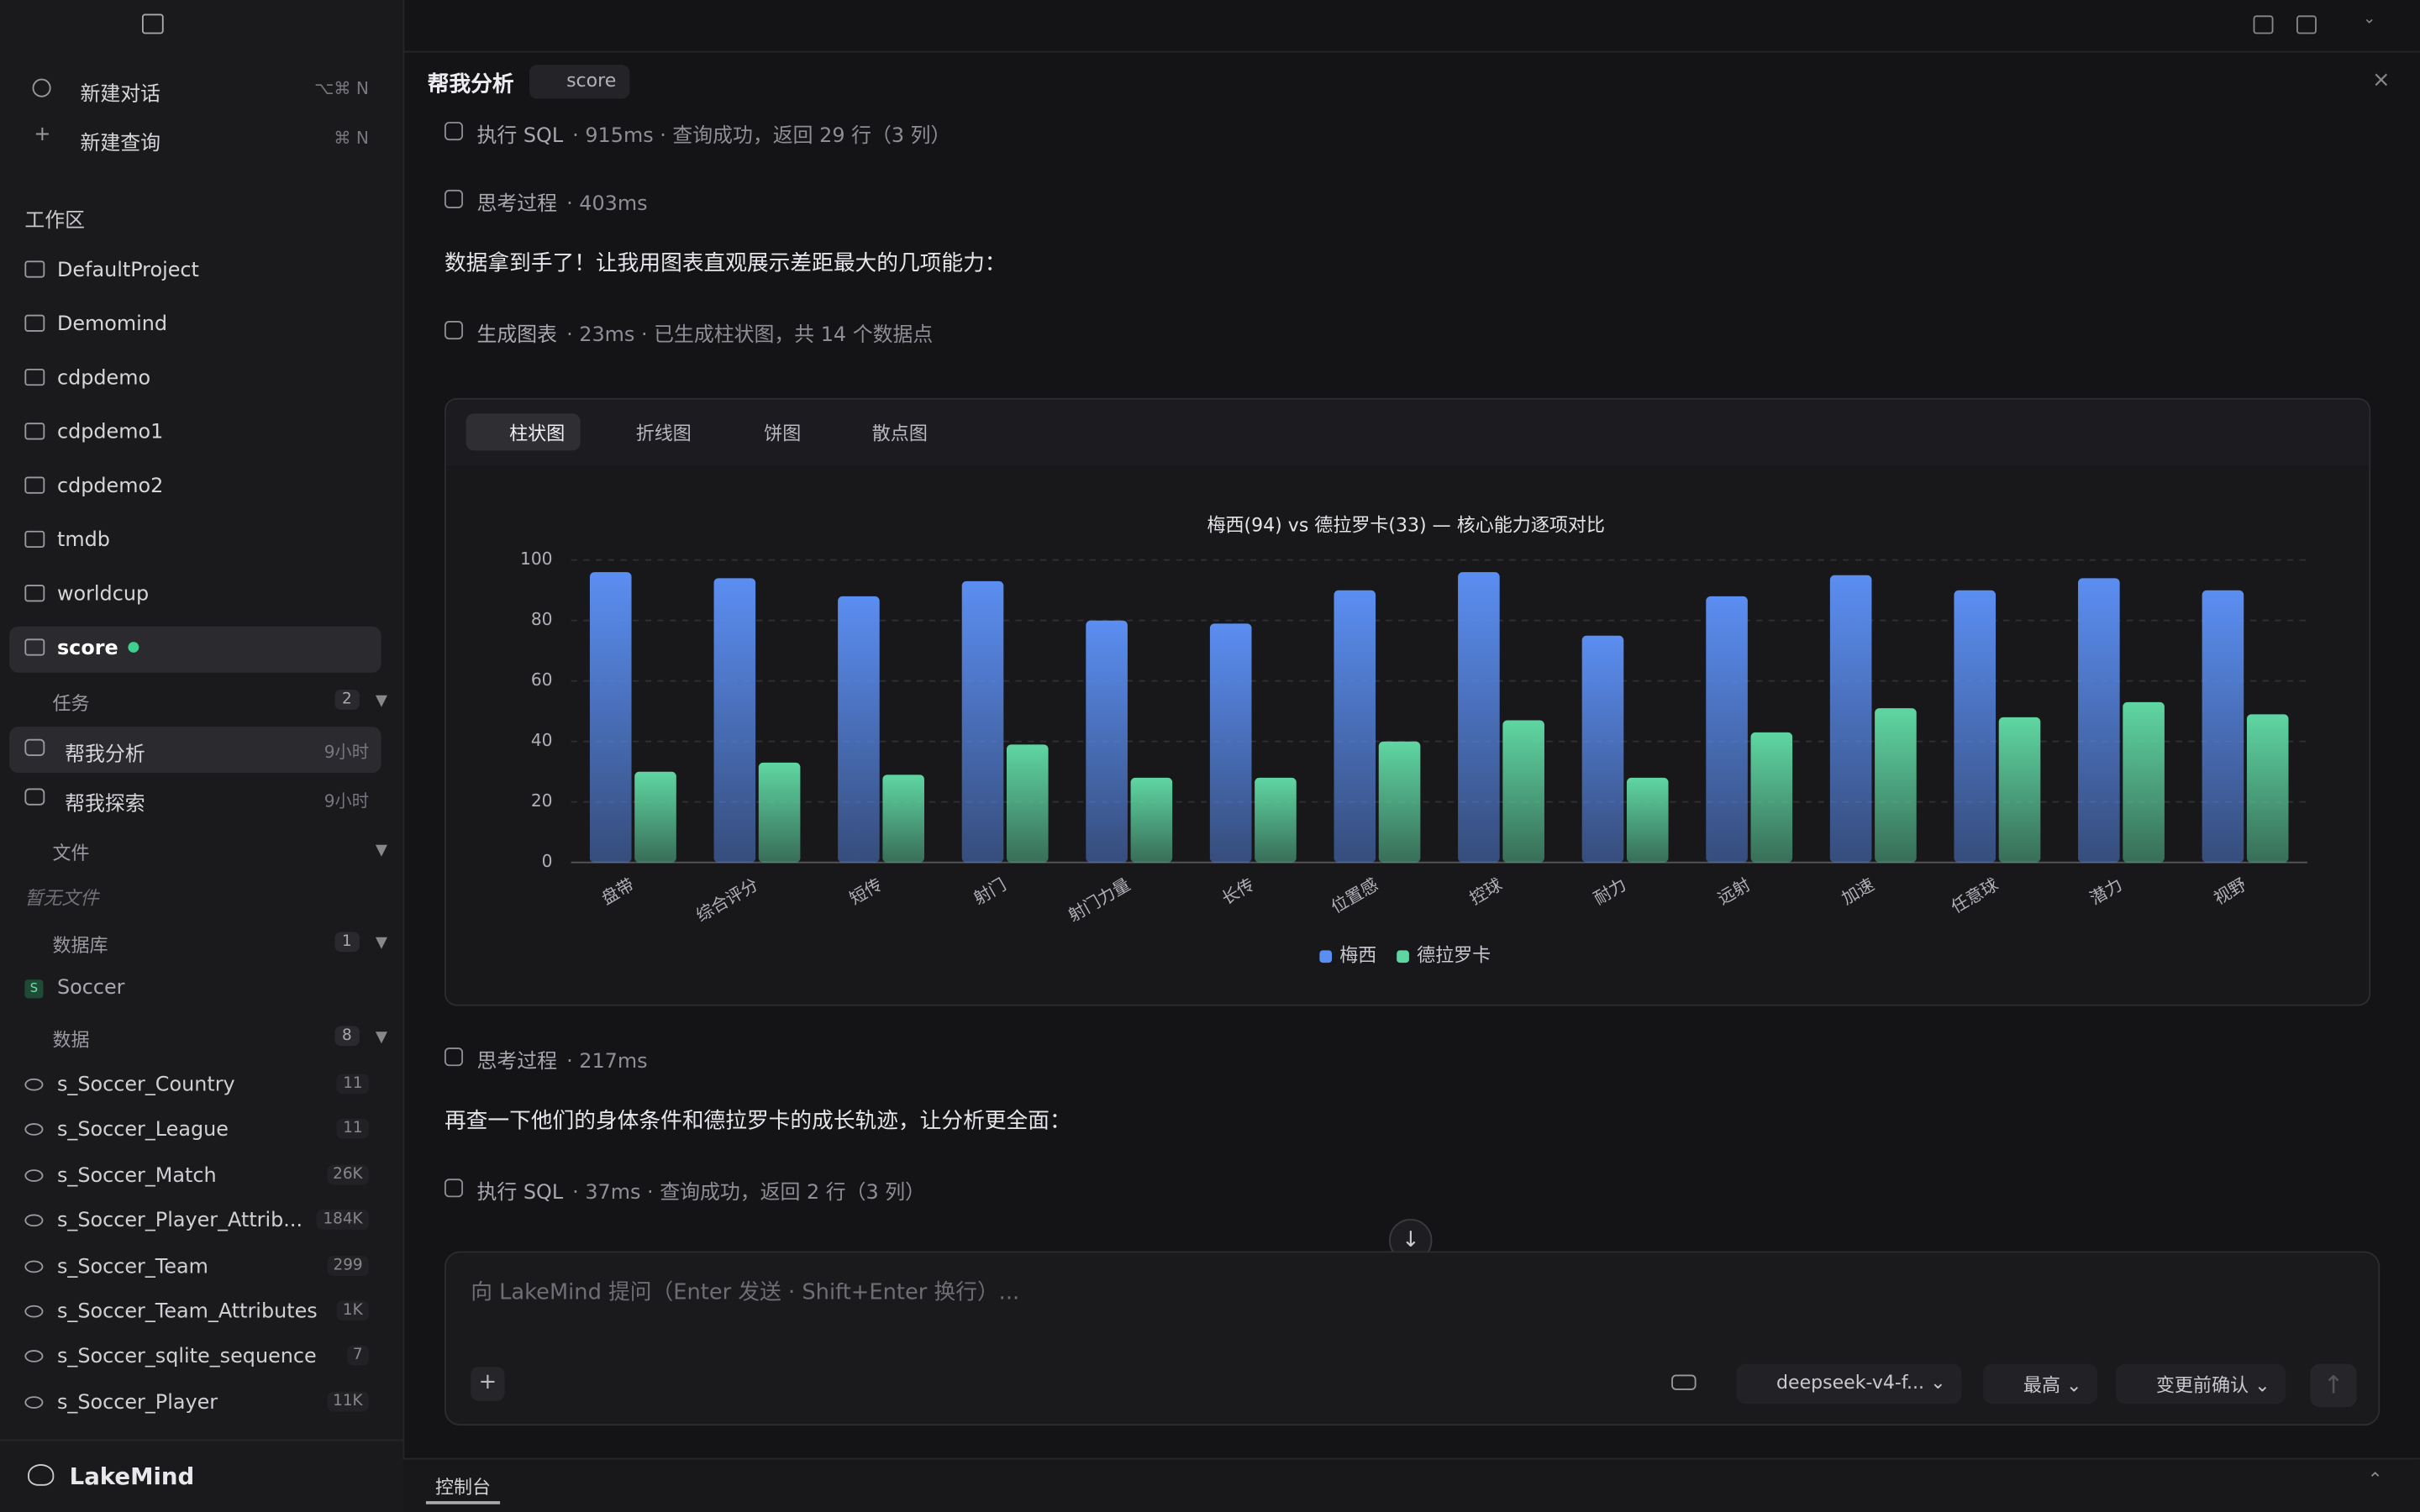  Describe the element at coordinates (137, 1403) in the screenshot. I see `table-name: s_Soccer_Player` at that location.